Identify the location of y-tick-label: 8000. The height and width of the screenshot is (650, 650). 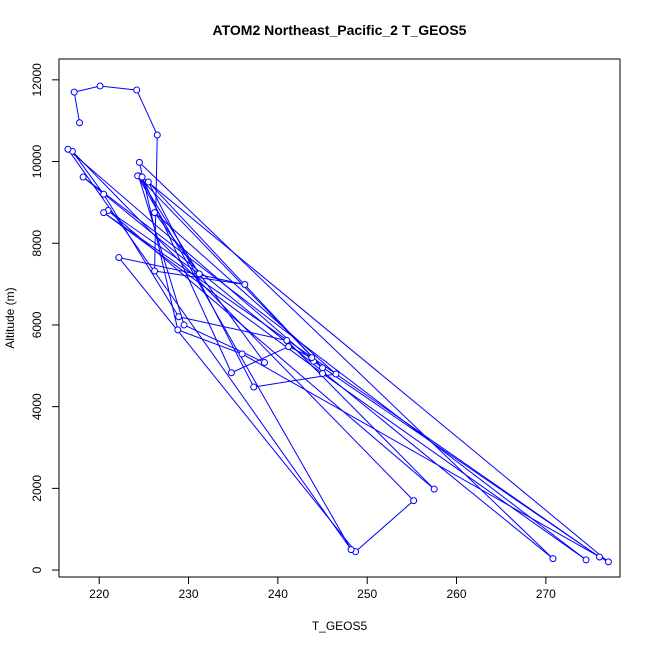
(37, 243).